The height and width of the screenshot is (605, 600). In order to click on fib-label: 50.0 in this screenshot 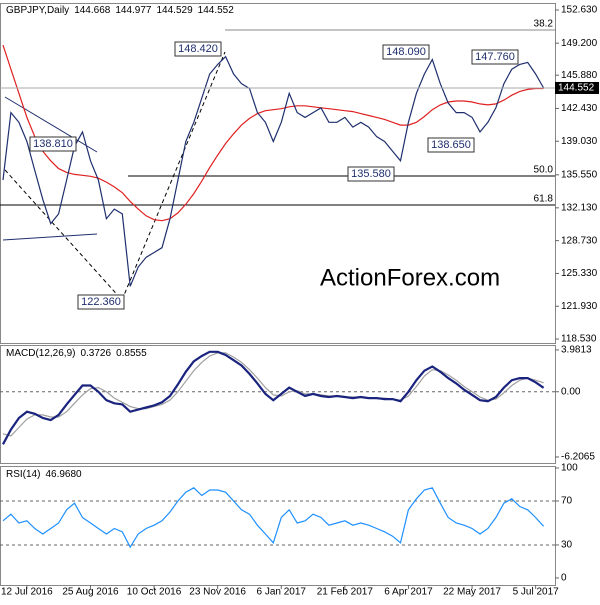, I will do `click(544, 170)`.